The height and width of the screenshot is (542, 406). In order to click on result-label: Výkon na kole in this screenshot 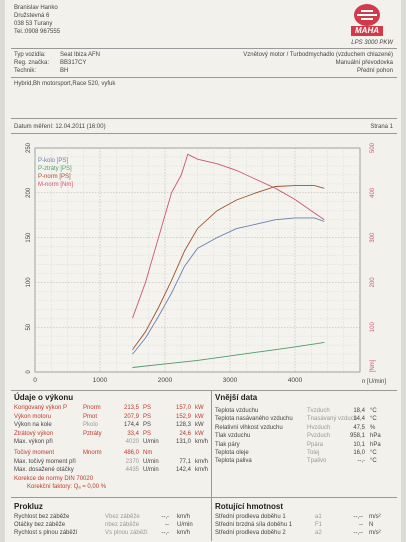, I will do `click(33, 425)`.